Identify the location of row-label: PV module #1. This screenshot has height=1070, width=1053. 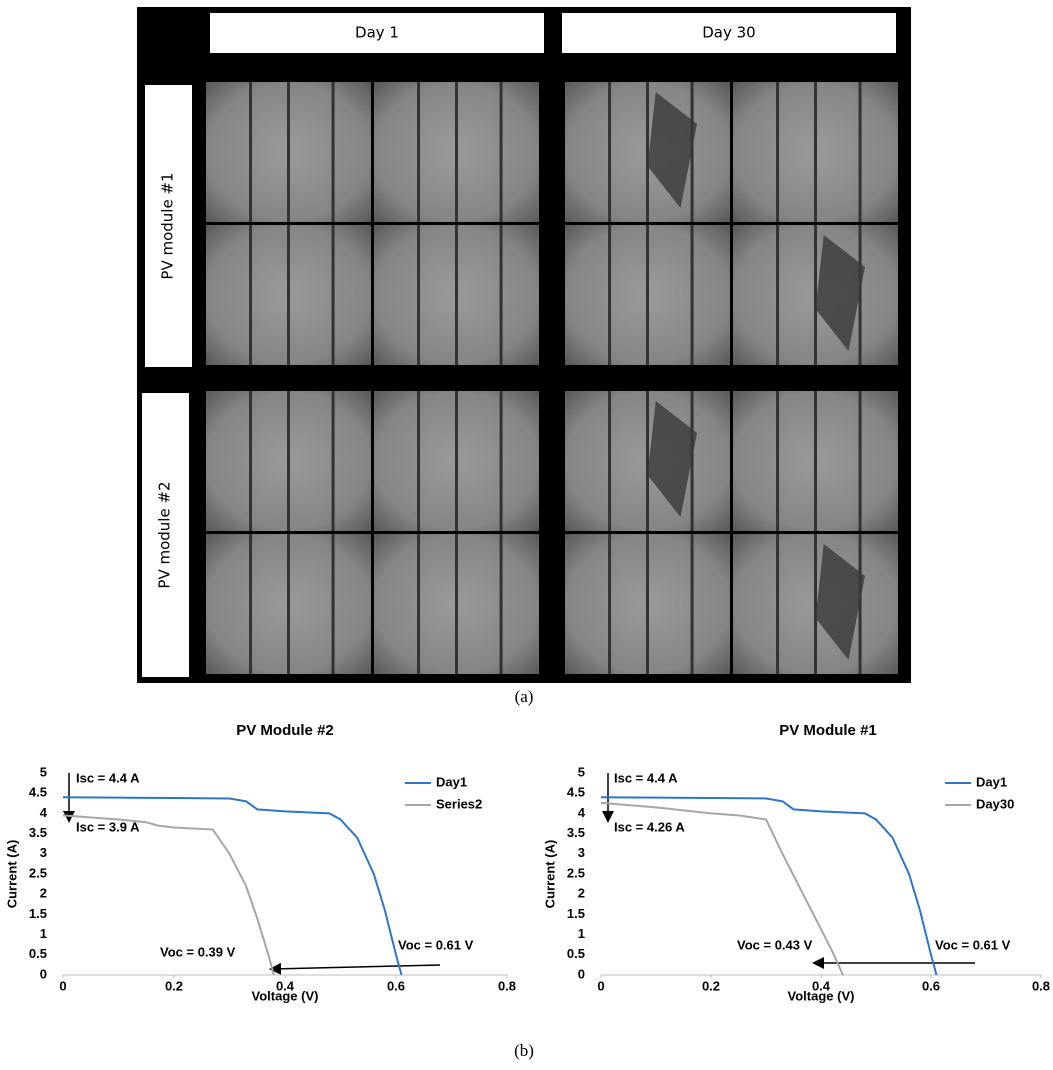
(168, 225).